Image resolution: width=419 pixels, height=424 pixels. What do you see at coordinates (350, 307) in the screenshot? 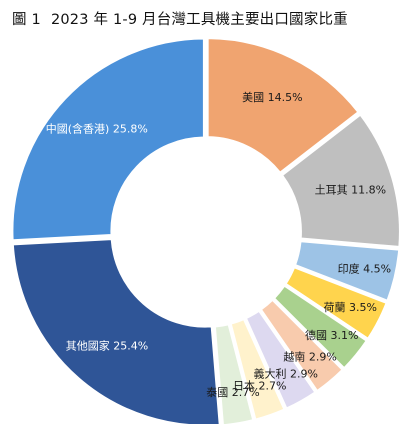
I see `data-label--: 荷蘭 3.5%` at bounding box center [350, 307].